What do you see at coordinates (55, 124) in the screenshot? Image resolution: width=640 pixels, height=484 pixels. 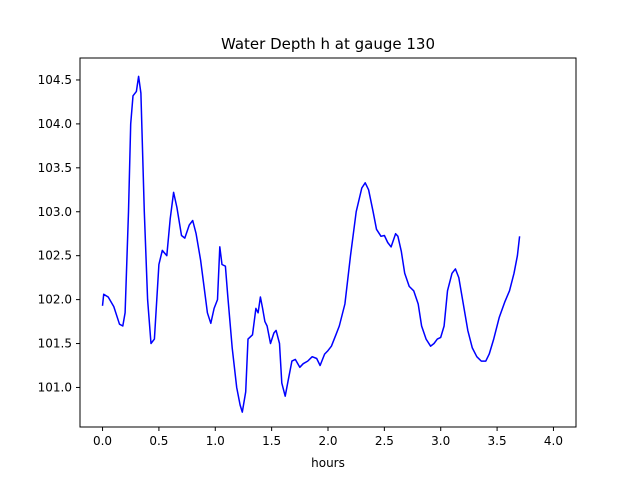 I see `y-tick-label: 104.0` at bounding box center [55, 124].